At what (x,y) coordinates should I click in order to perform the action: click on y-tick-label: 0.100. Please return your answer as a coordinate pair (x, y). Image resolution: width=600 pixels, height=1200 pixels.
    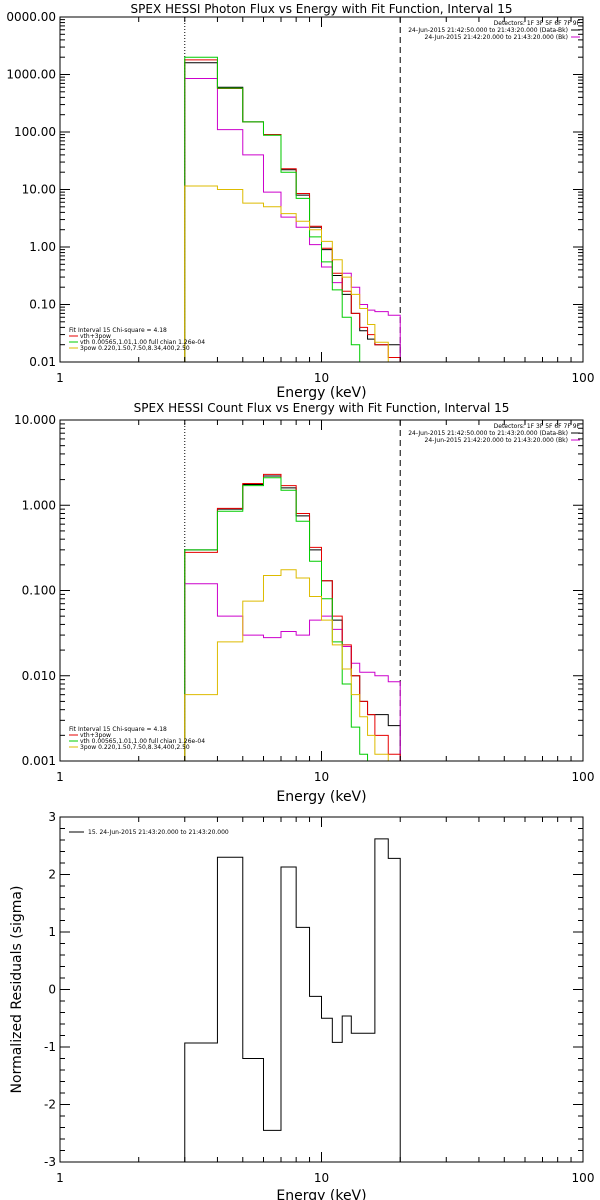
    Looking at the image, I should click on (39, 591).